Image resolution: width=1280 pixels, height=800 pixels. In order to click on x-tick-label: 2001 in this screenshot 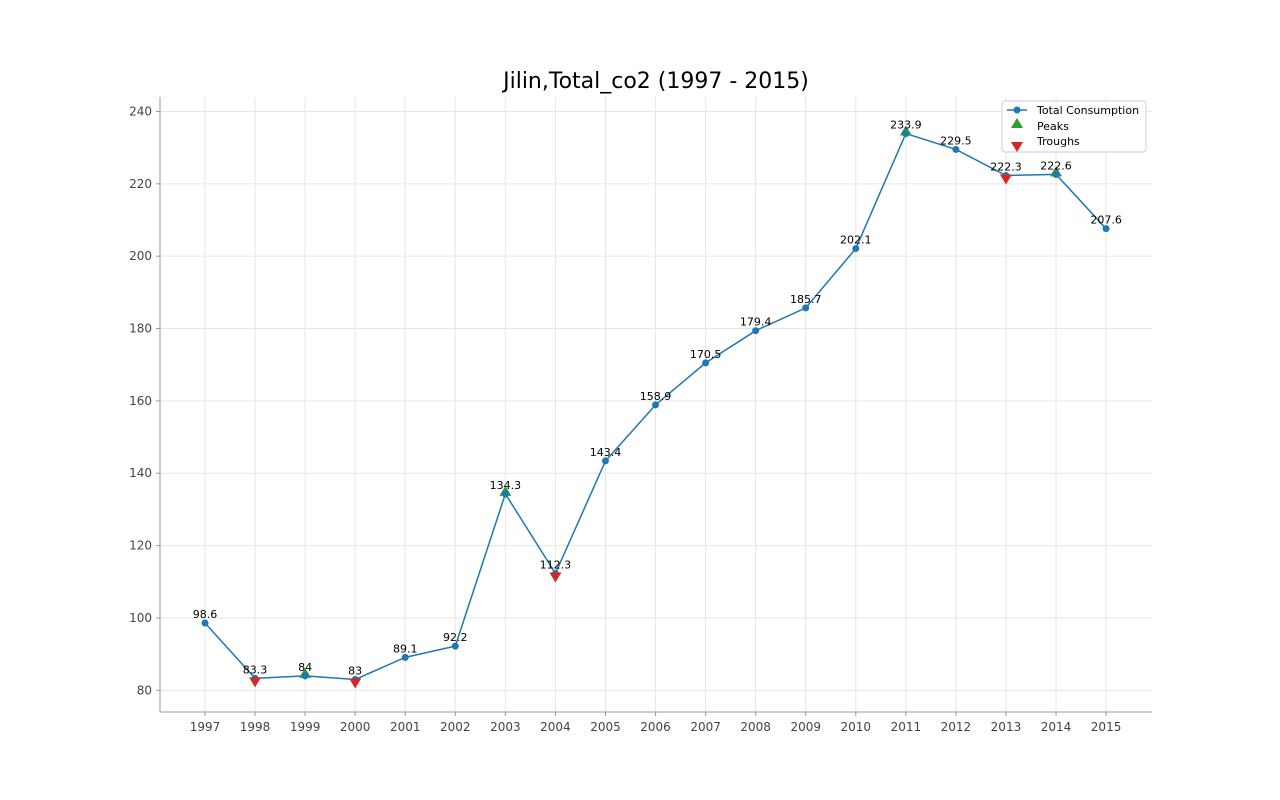, I will do `click(405, 727)`.